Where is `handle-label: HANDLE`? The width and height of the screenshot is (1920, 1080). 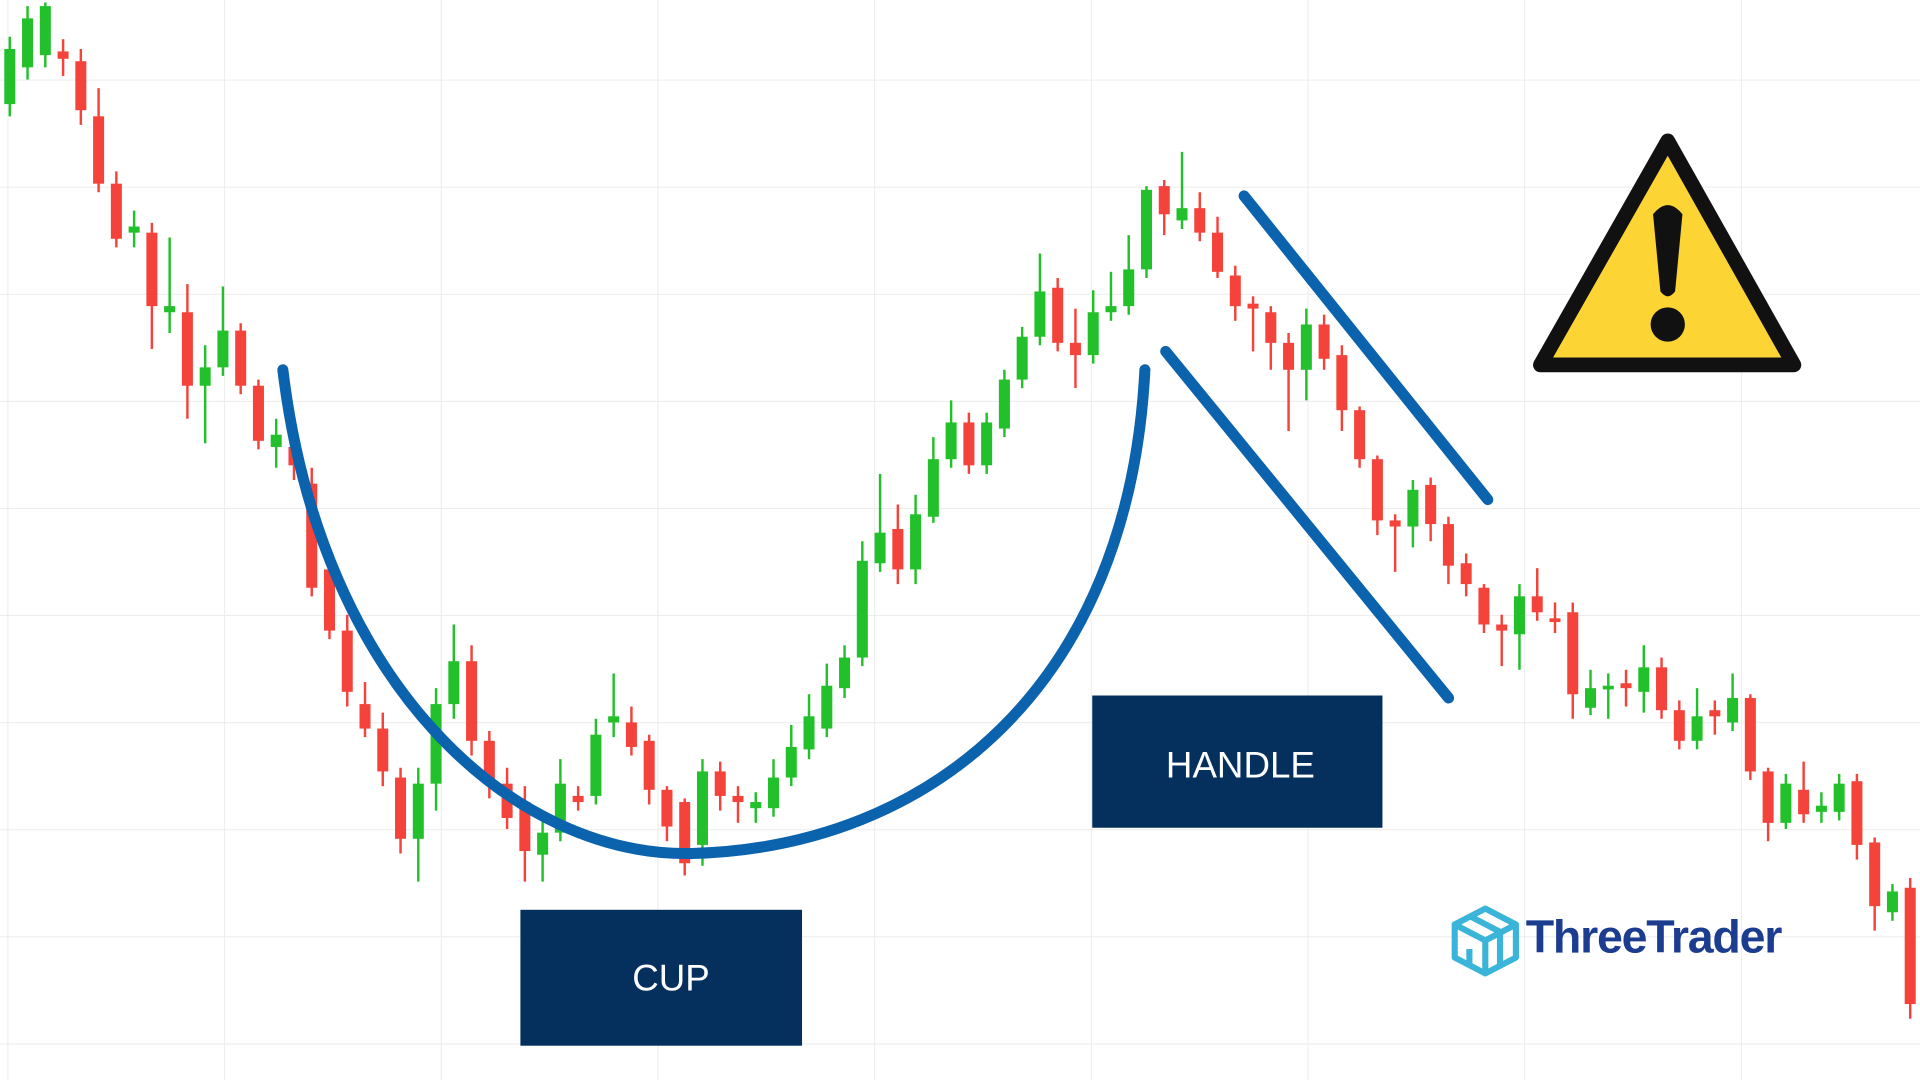
handle-label: HANDLE is located at coordinates (1240, 764).